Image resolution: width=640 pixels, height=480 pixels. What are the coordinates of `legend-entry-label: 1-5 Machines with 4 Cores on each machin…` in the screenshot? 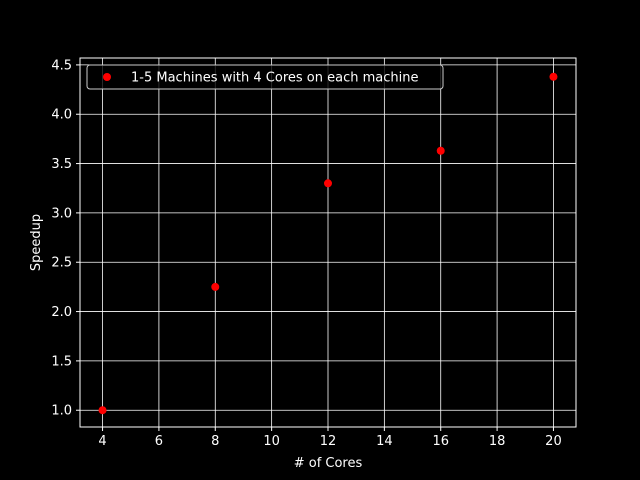 It's located at (274, 78).